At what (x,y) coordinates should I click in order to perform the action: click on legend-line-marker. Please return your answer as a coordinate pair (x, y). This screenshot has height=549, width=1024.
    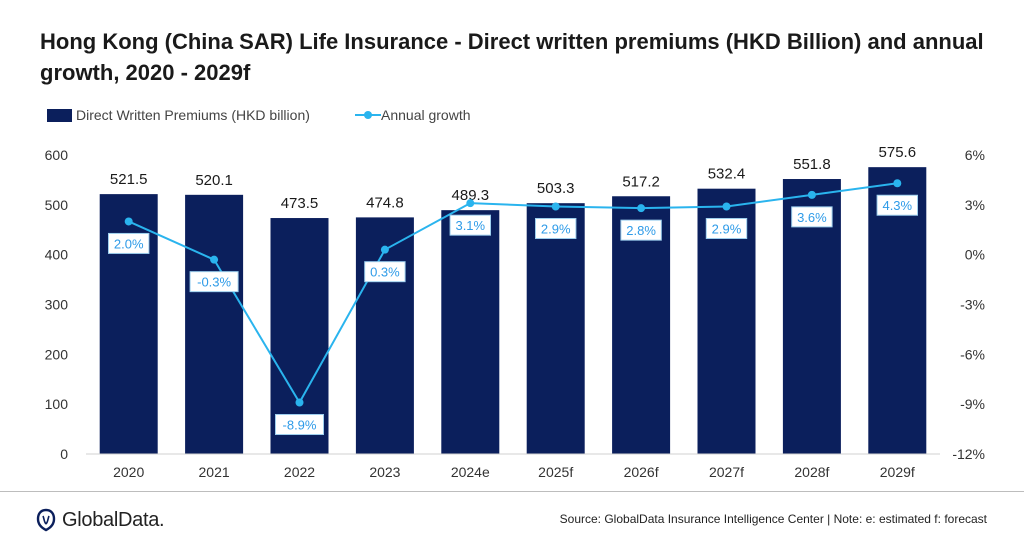
    Looking at the image, I should click on (368, 115).